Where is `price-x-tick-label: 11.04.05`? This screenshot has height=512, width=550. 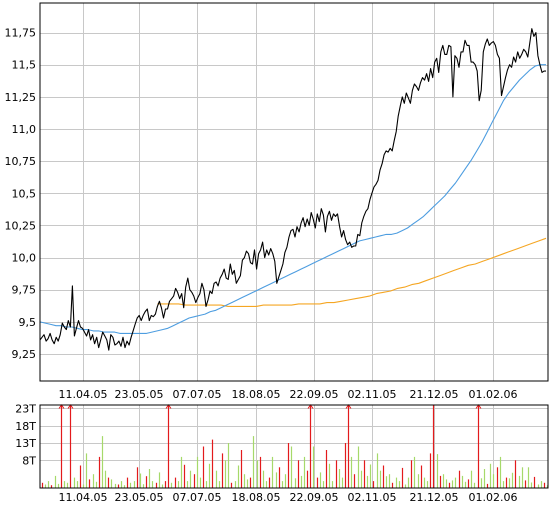 price-x-tick-label: 11.04.05 is located at coordinates (83, 394).